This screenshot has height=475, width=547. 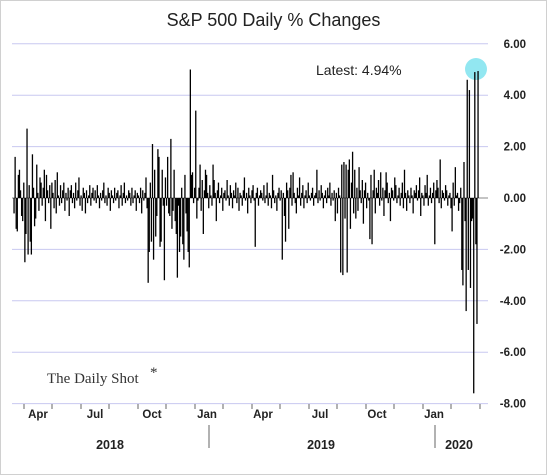 What do you see at coordinates (513, 302) in the screenshot?
I see `y-tick-label: -4.00` at bounding box center [513, 302].